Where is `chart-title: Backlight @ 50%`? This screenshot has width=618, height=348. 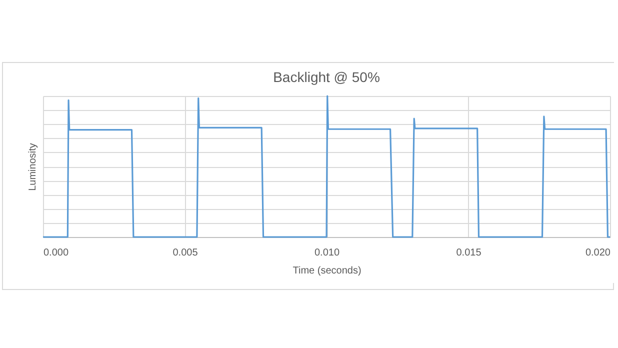 chart-title: Backlight @ 50% is located at coordinates (326, 77).